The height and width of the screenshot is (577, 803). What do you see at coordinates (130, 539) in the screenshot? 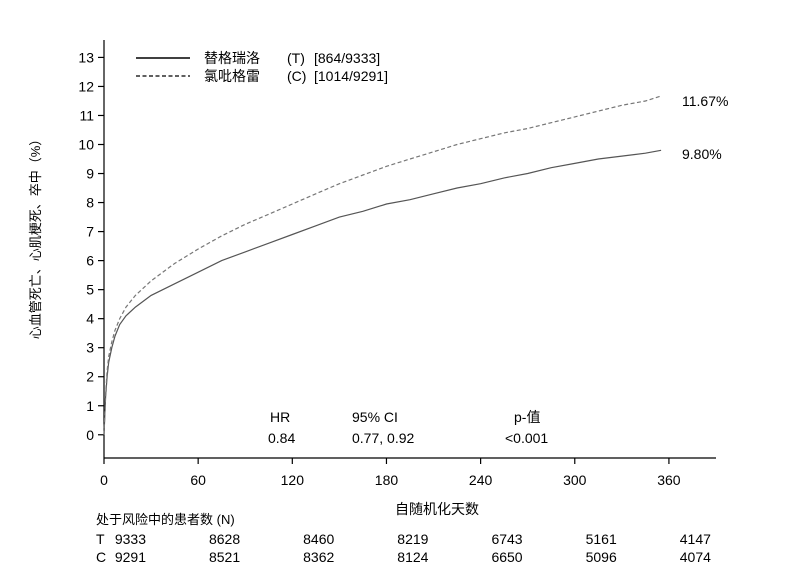
I see `risk-cell-t: 9333` at bounding box center [130, 539].